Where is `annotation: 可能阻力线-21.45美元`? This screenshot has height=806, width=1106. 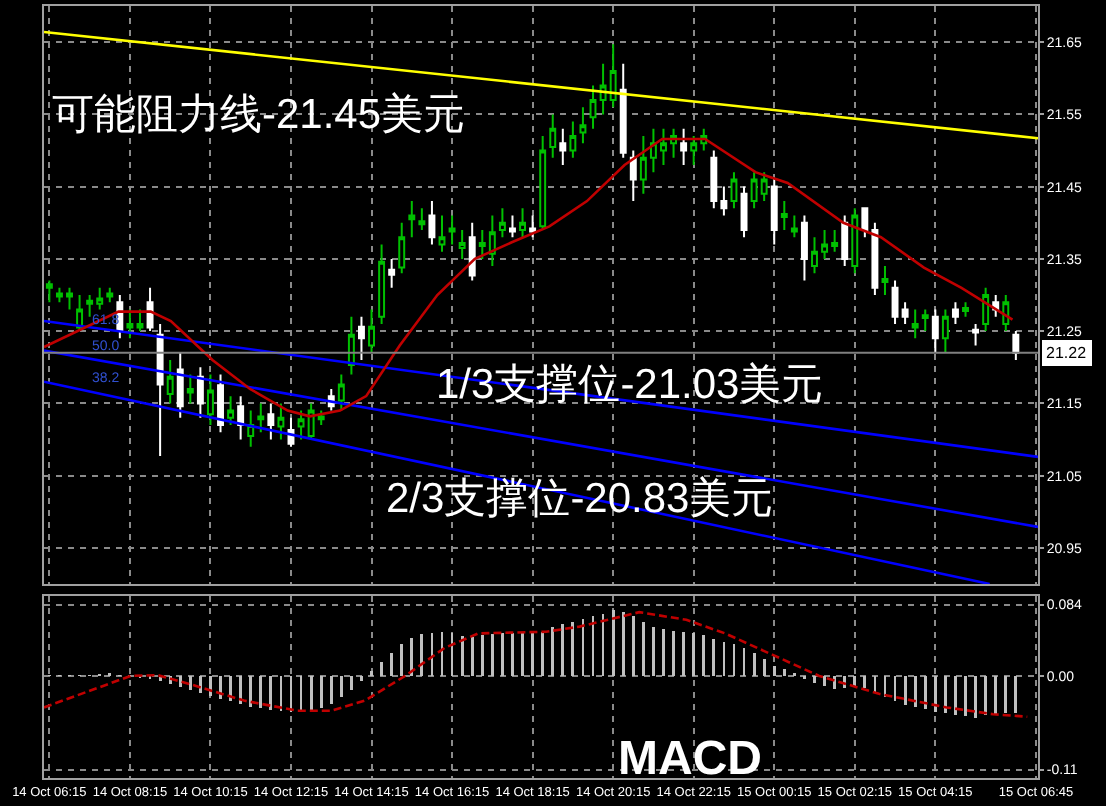
annotation: 可能阻力线-21.45美元 is located at coordinates (259, 115).